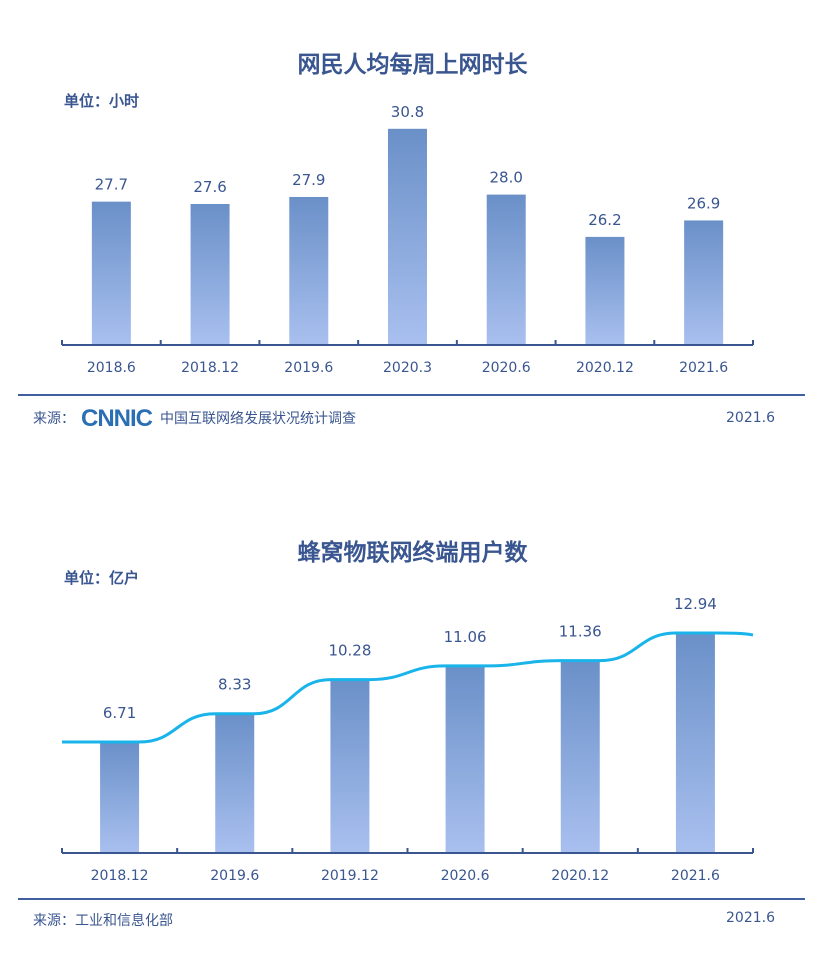  What do you see at coordinates (308, 180) in the screenshot?
I see `data-label: 27.9` at bounding box center [308, 180].